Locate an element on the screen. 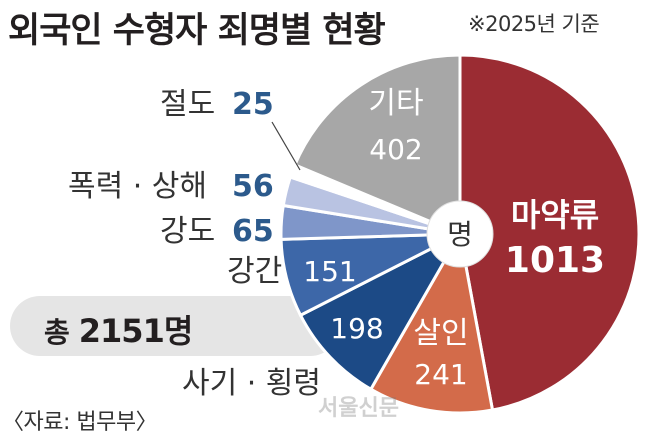 The height and width of the screenshot is (438, 663). slice-value-살인: 241 is located at coordinates (440, 374).